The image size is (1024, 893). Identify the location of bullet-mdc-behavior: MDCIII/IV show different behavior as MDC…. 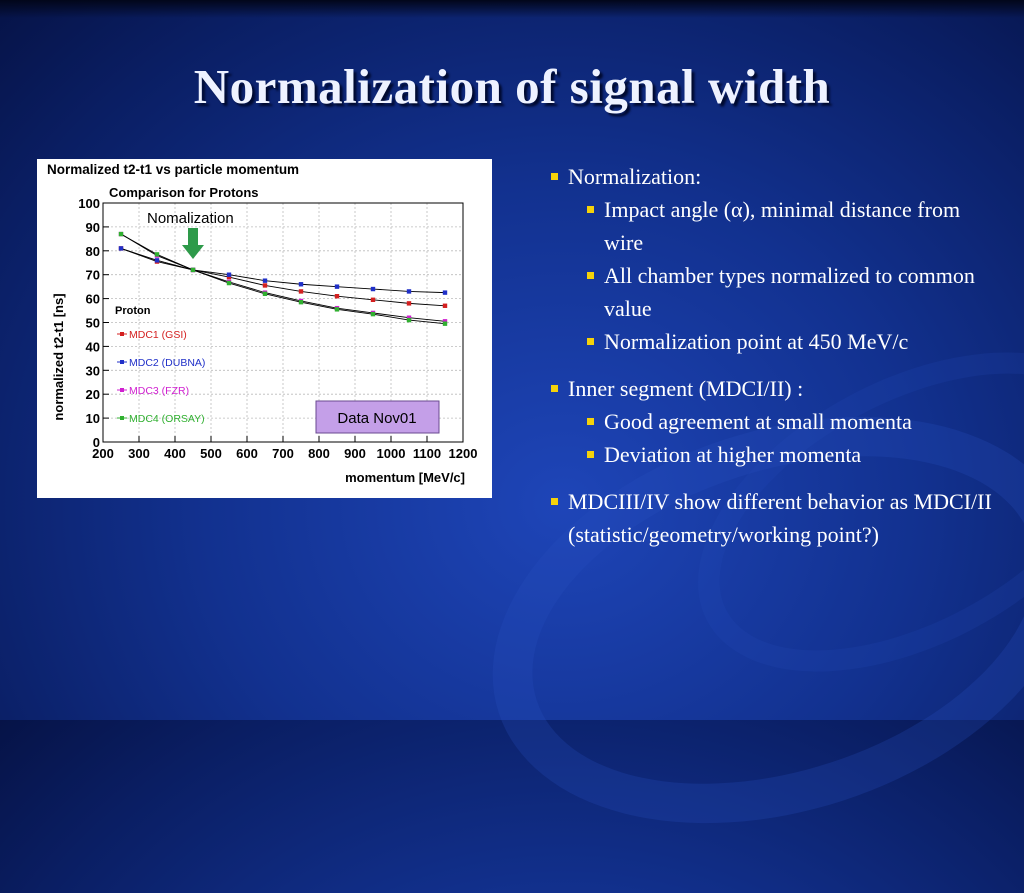
(775, 518).